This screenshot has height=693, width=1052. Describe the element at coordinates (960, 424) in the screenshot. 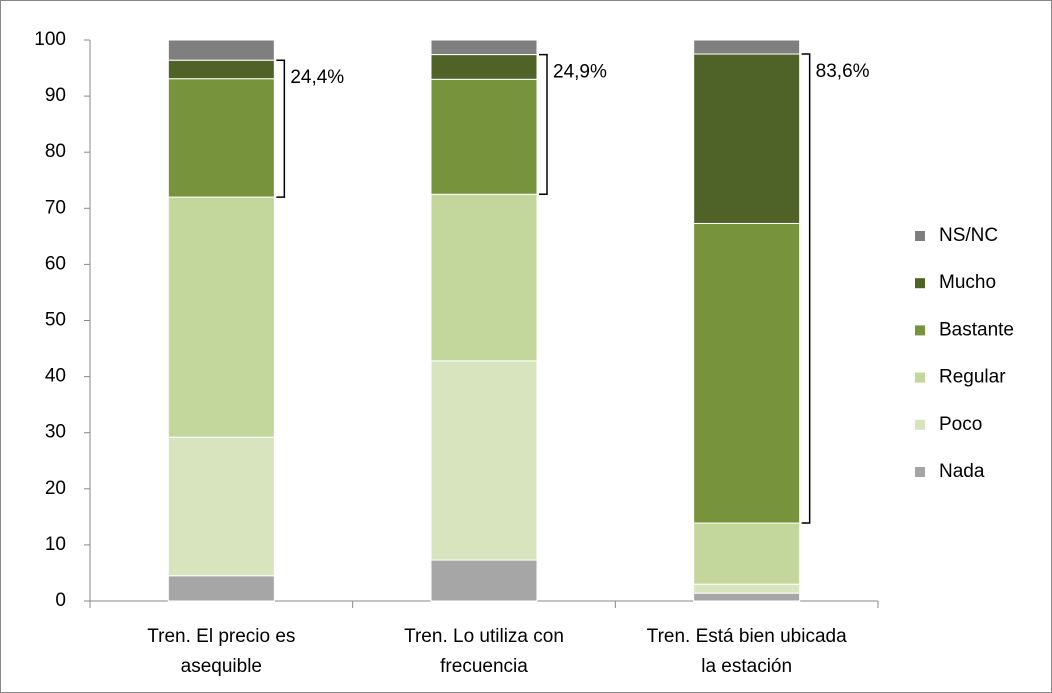

I see `legend-label: Poco` at that location.